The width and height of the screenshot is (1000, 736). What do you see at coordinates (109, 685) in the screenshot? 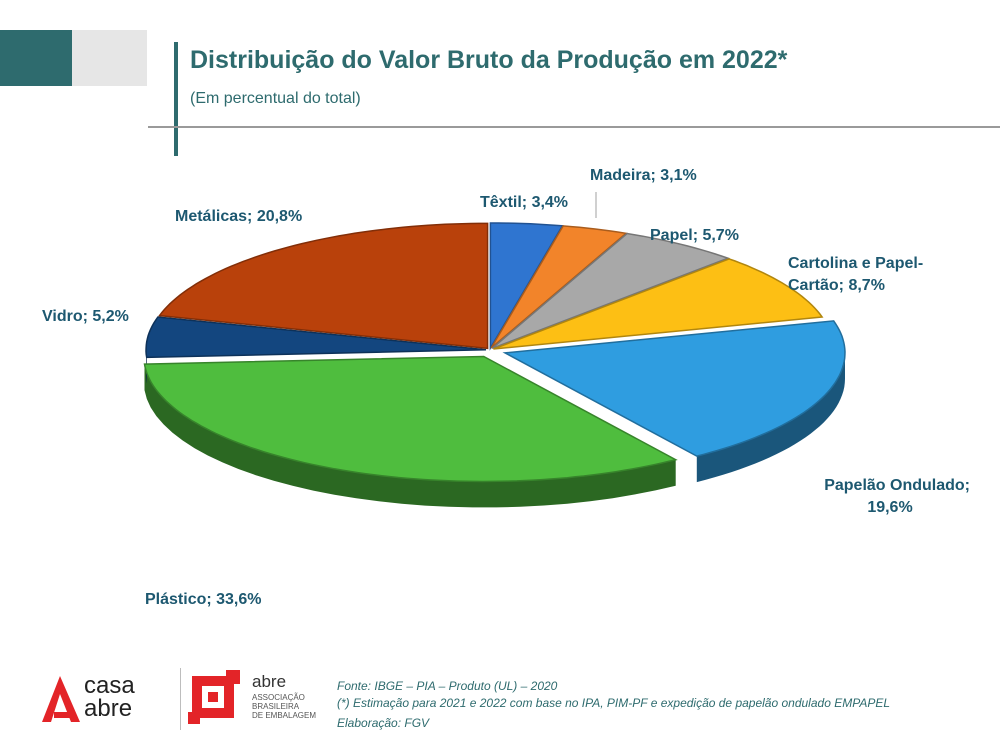
I see `logo-casa-word: casa` at bounding box center [109, 685].